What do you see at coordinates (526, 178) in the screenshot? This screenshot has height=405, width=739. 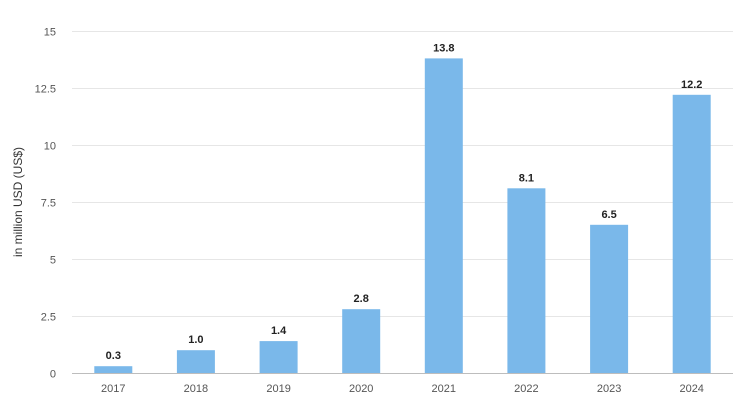 I see `data-label-2022: 8.1` at bounding box center [526, 178].